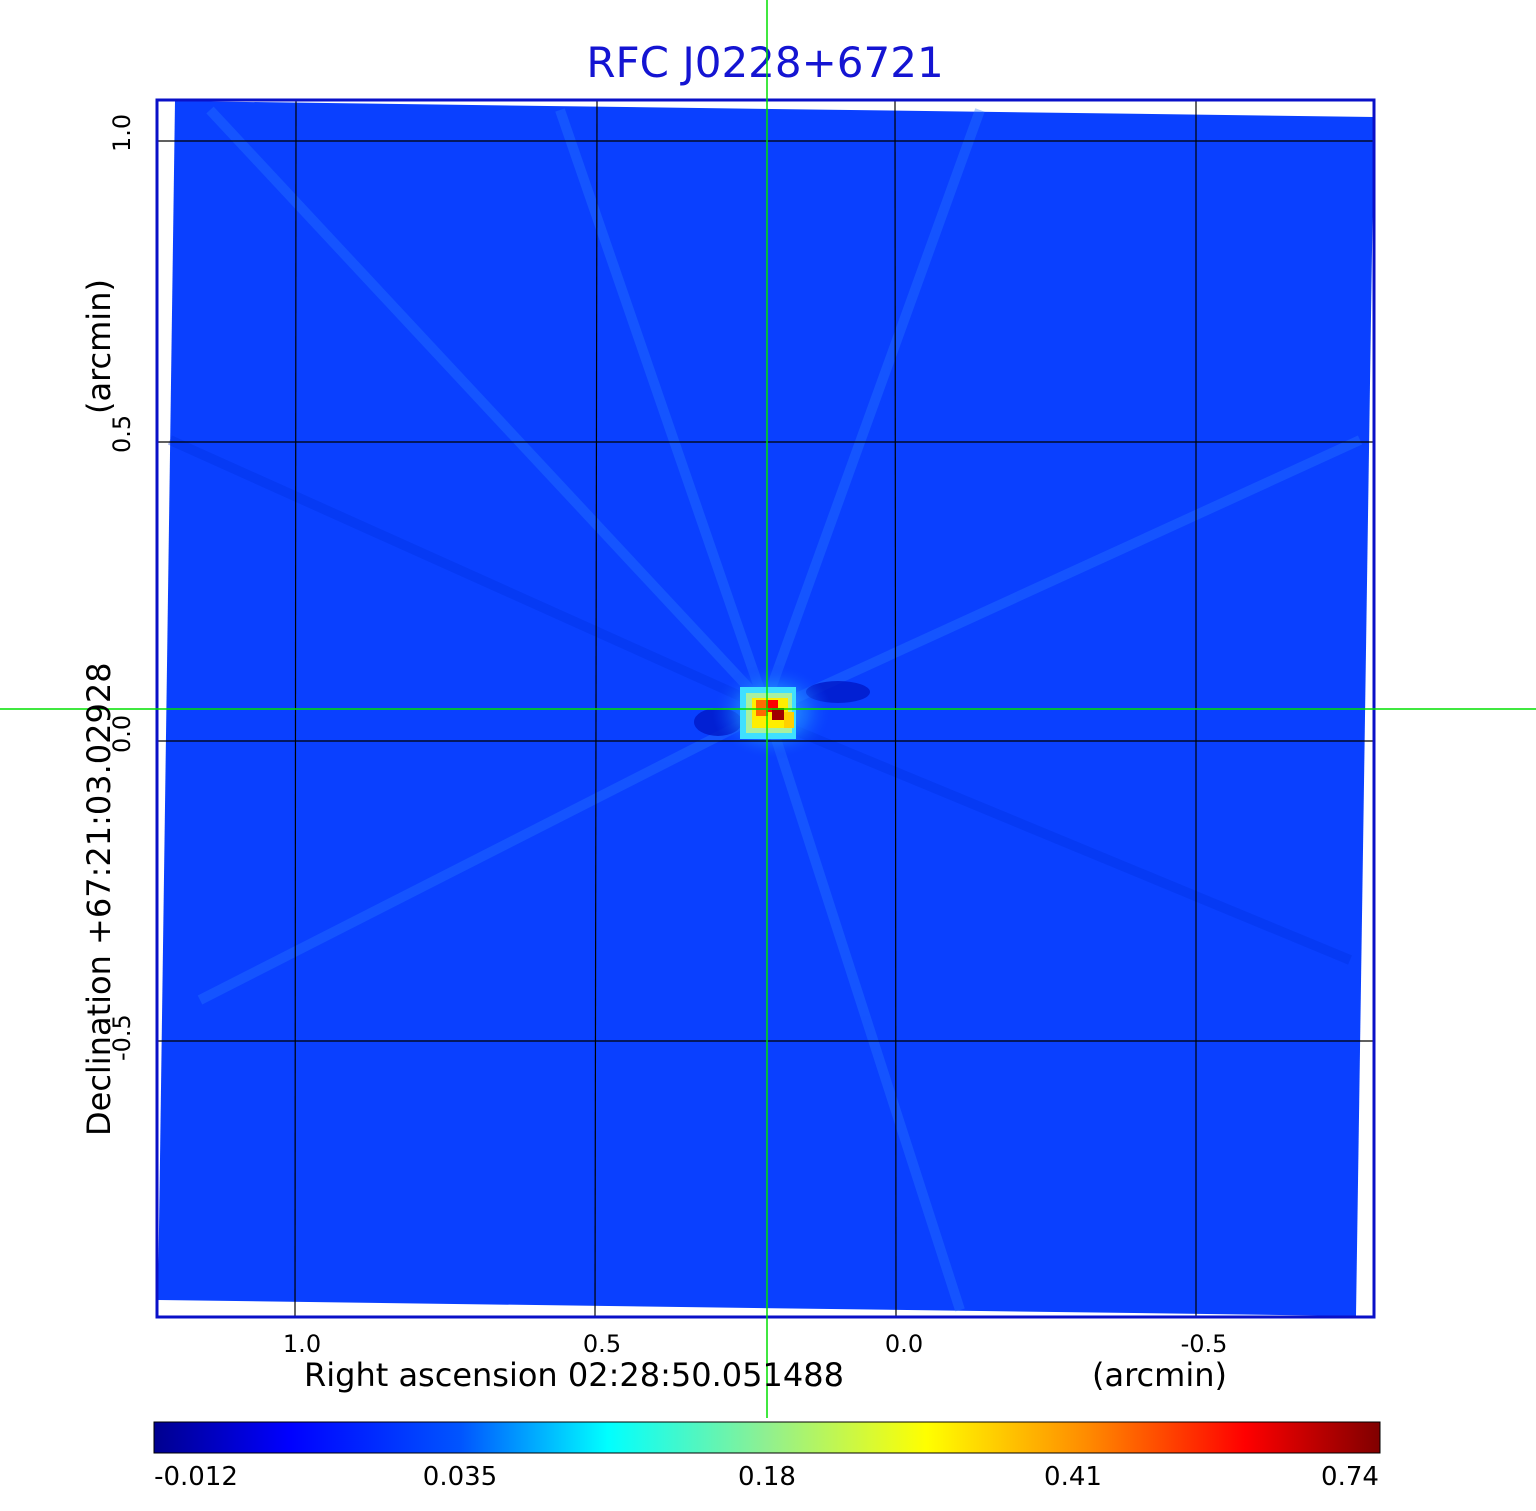  I want to click on colorbar-tick-label: 0.035, so click(460, 1477).